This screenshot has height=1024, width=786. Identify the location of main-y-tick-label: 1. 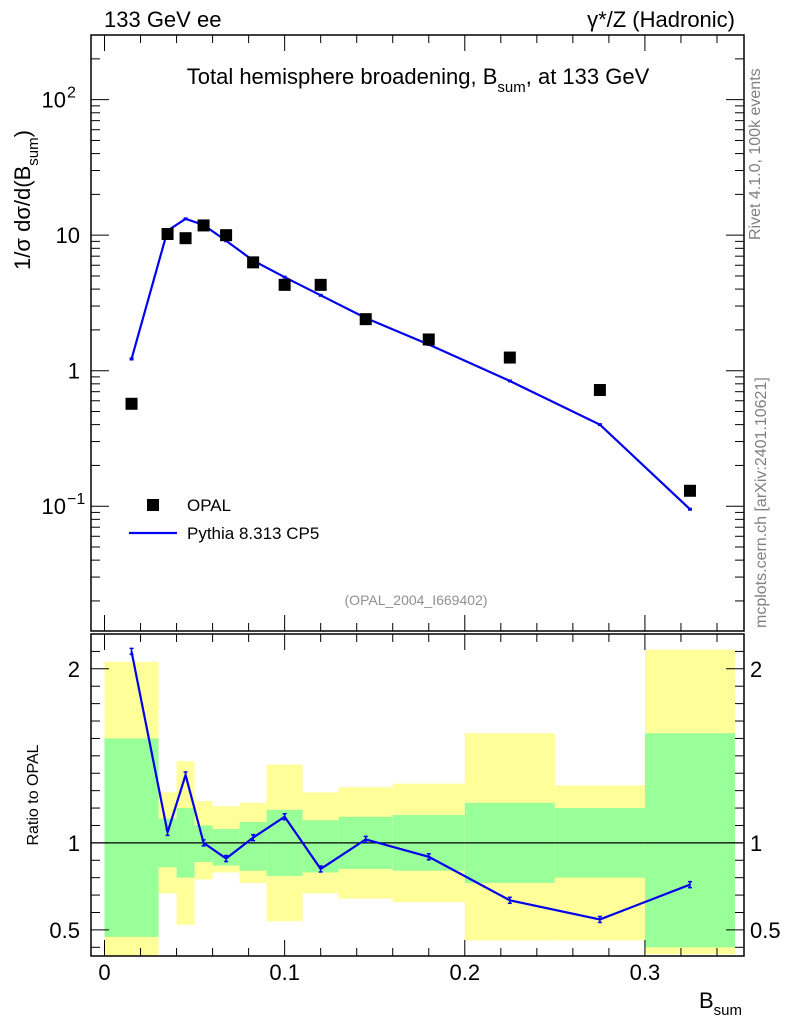
(74, 371).